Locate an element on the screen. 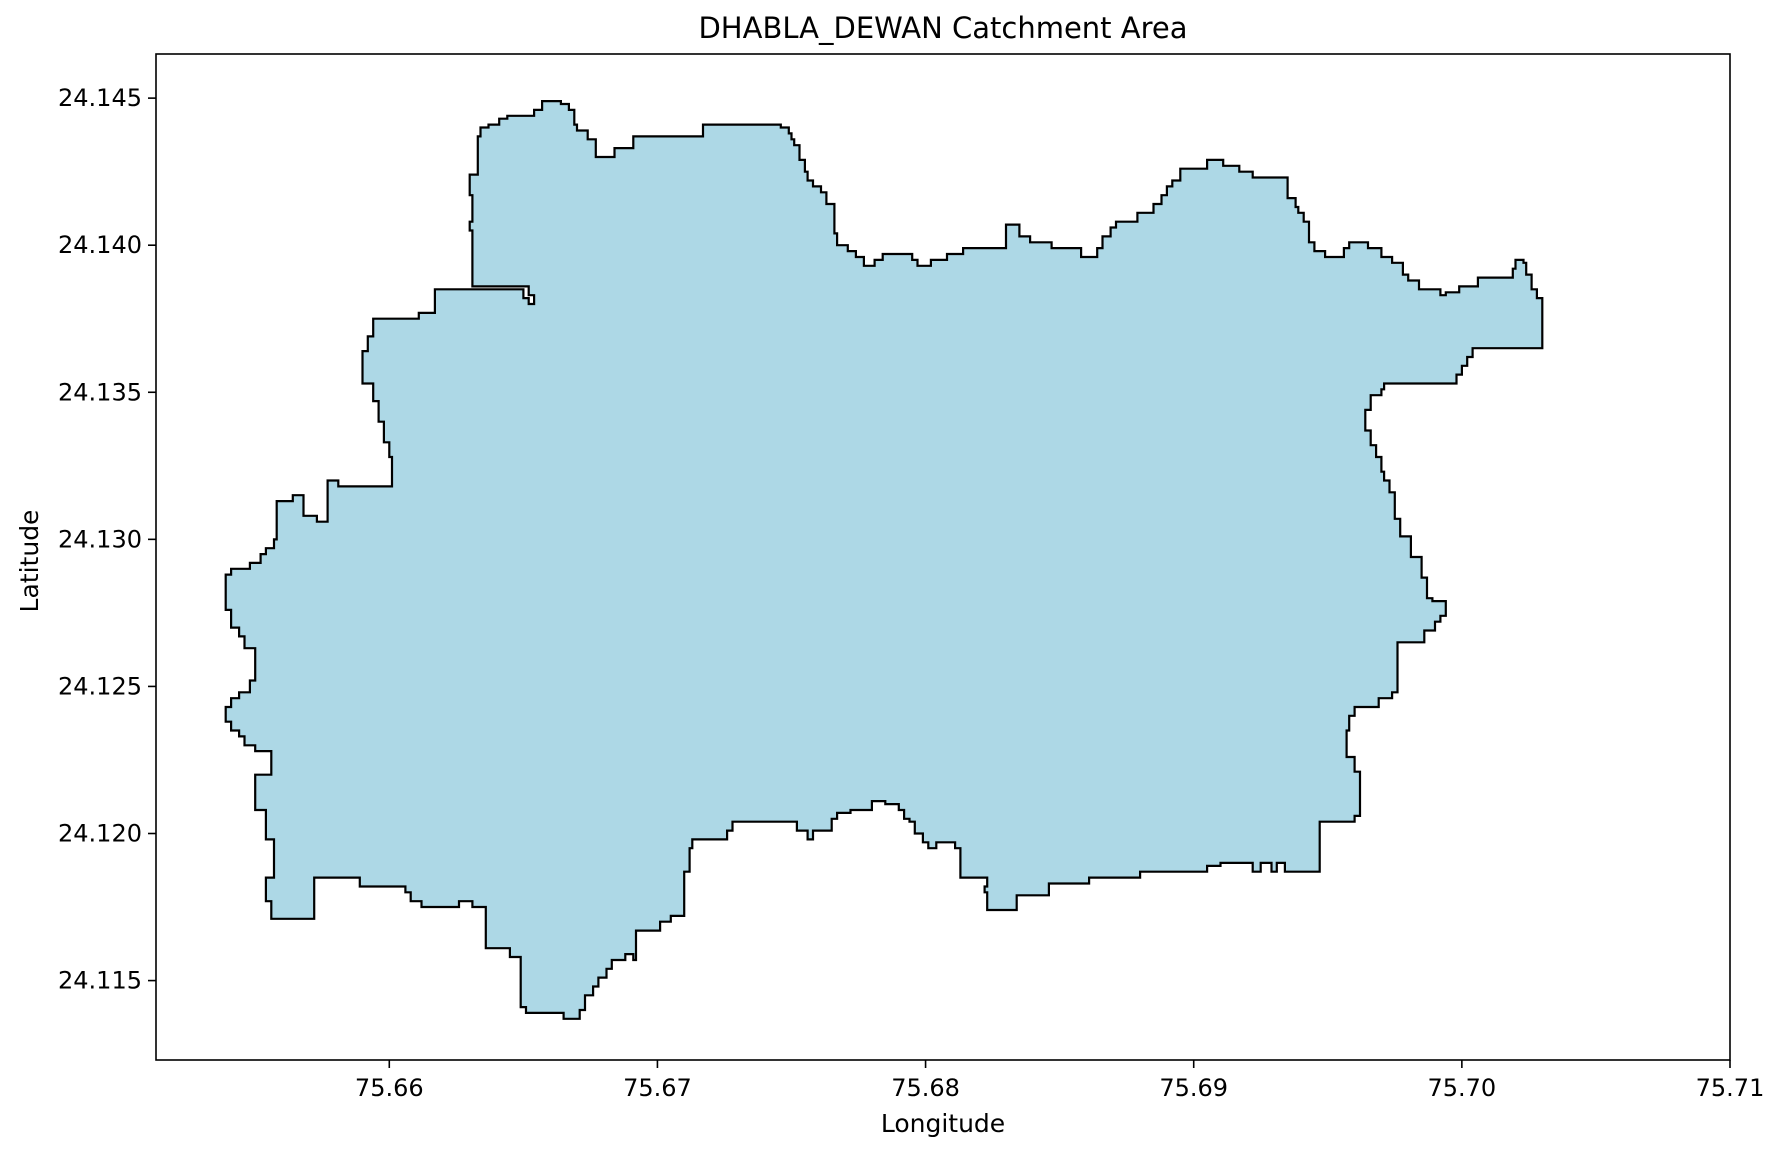  y-axis-label: Latitude is located at coordinates (29, 561).